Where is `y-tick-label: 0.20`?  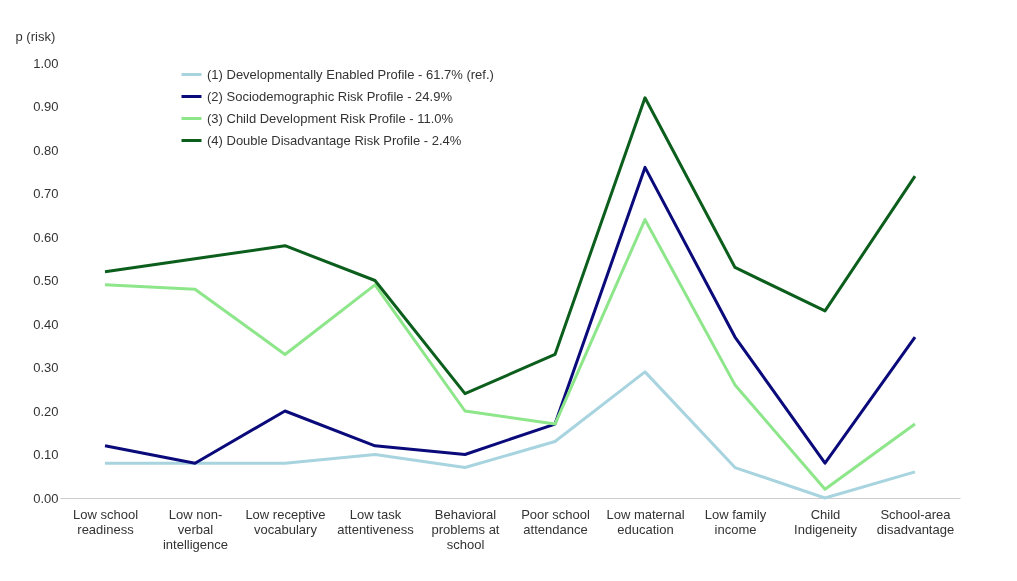
y-tick-label: 0.20 is located at coordinates (46, 411).